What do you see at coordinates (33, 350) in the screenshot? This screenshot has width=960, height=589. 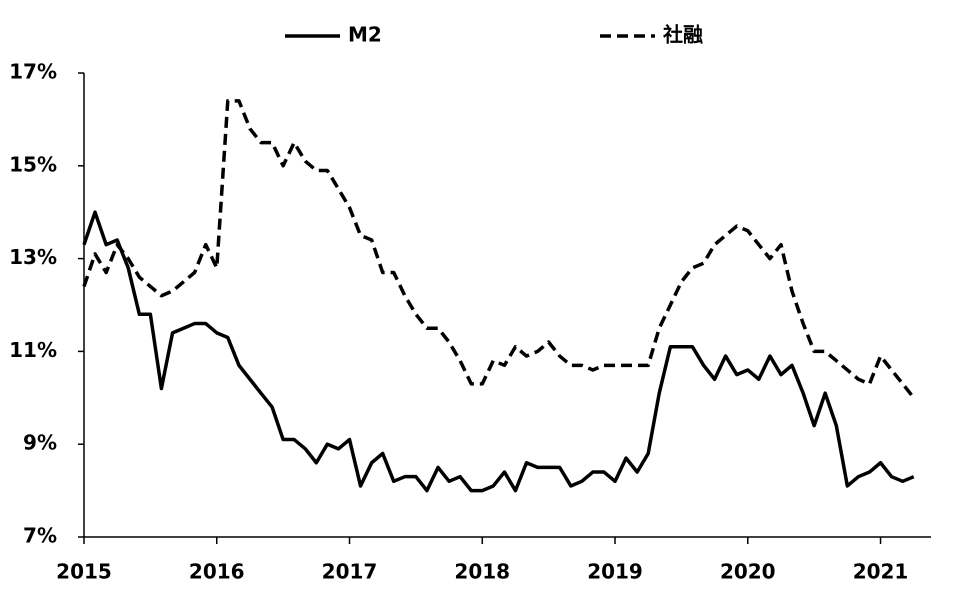 I see `y-tick-label: 11%` at bounding box center [33, 350].